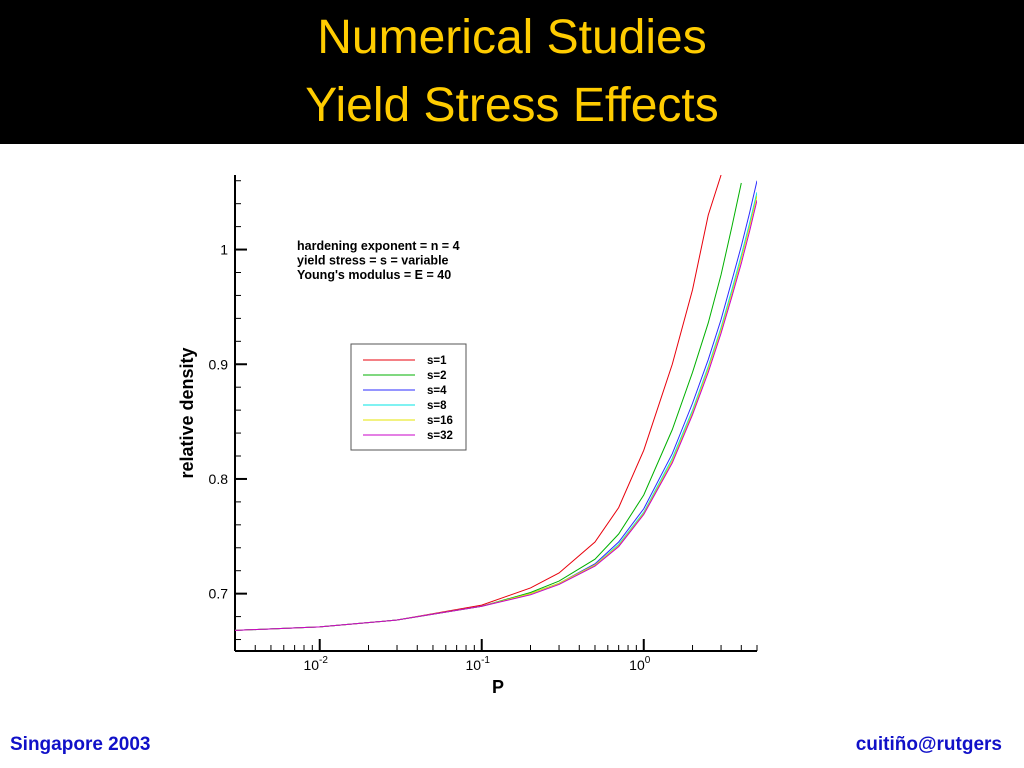 Image resolution: width=1024 pixels, height=768 pixels. What do you see at coordinates (378, 246) in the screenshot?
I see `annotation-line: hardening exponent = n = 4` at bounding box center [378, 246].